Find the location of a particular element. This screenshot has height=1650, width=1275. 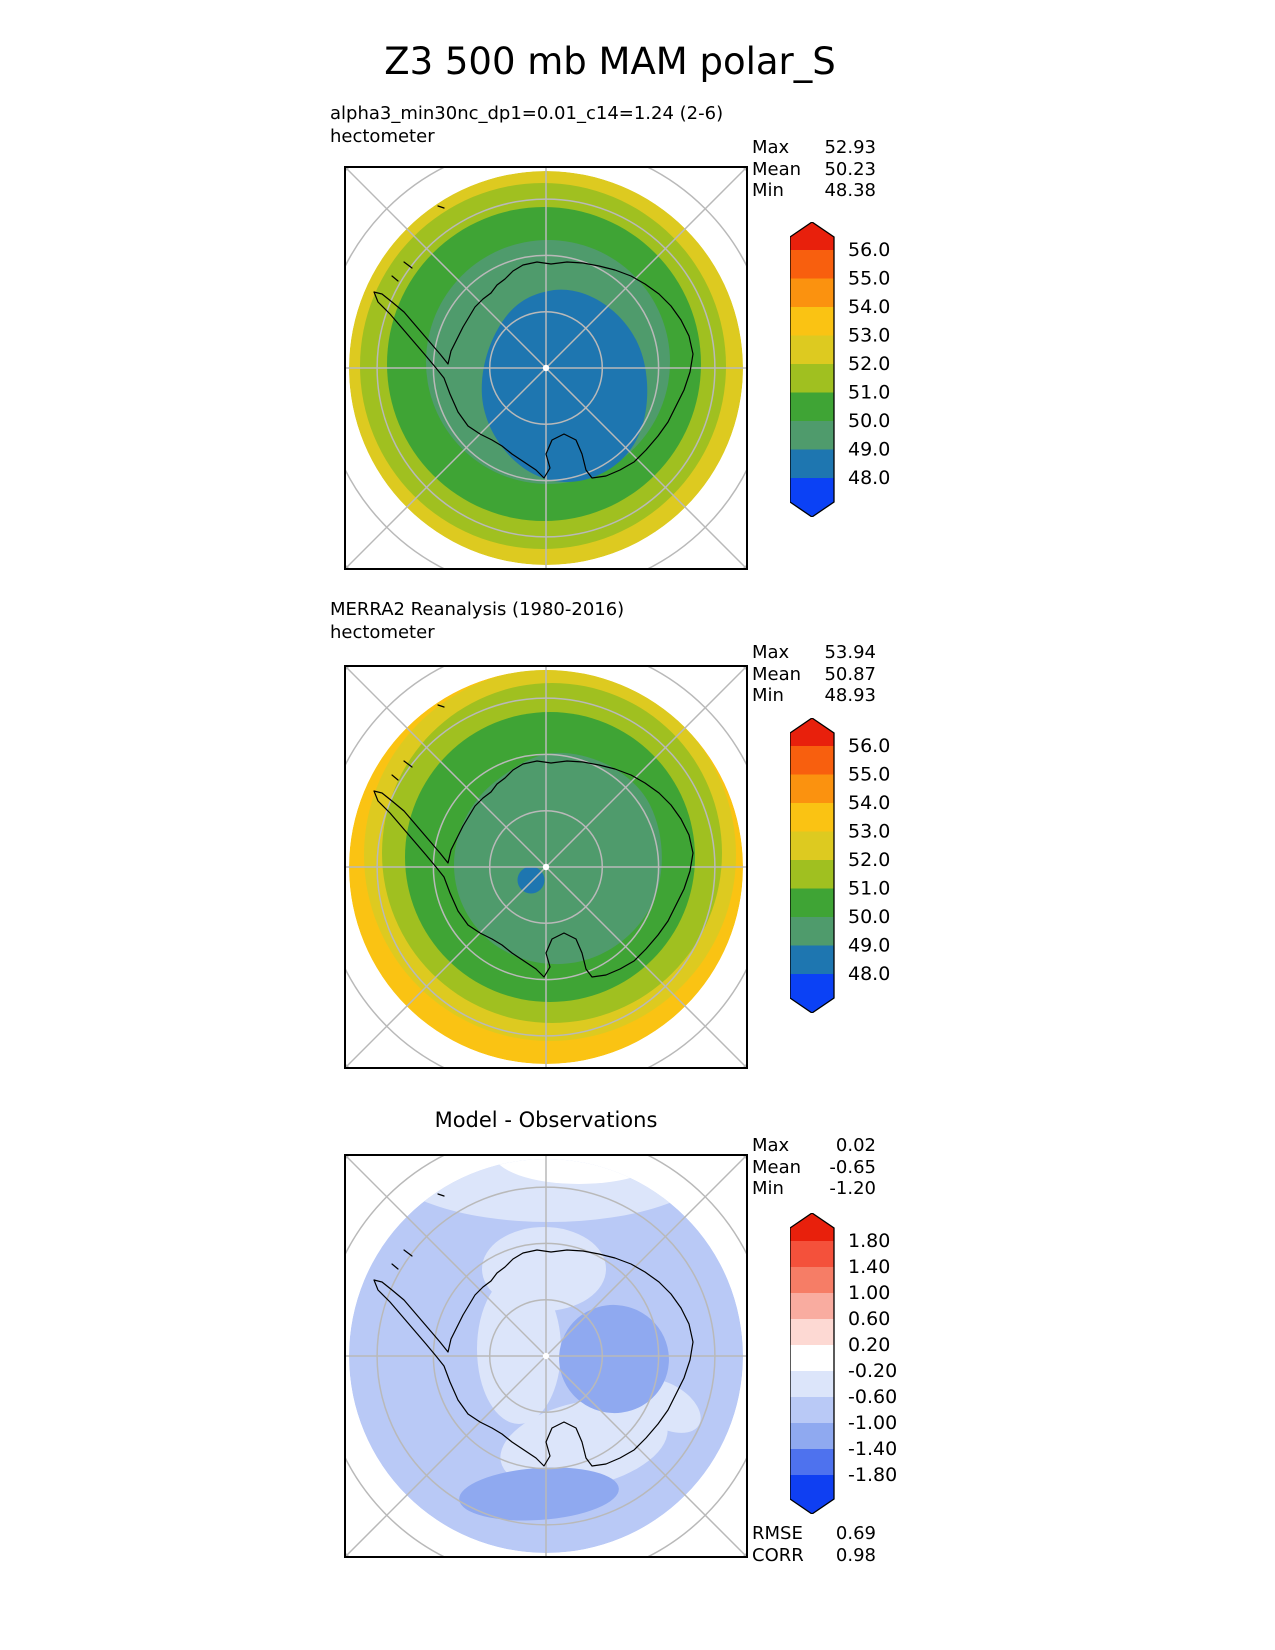

stat-row: Min 48.93 is located at coordinates (814, 695).